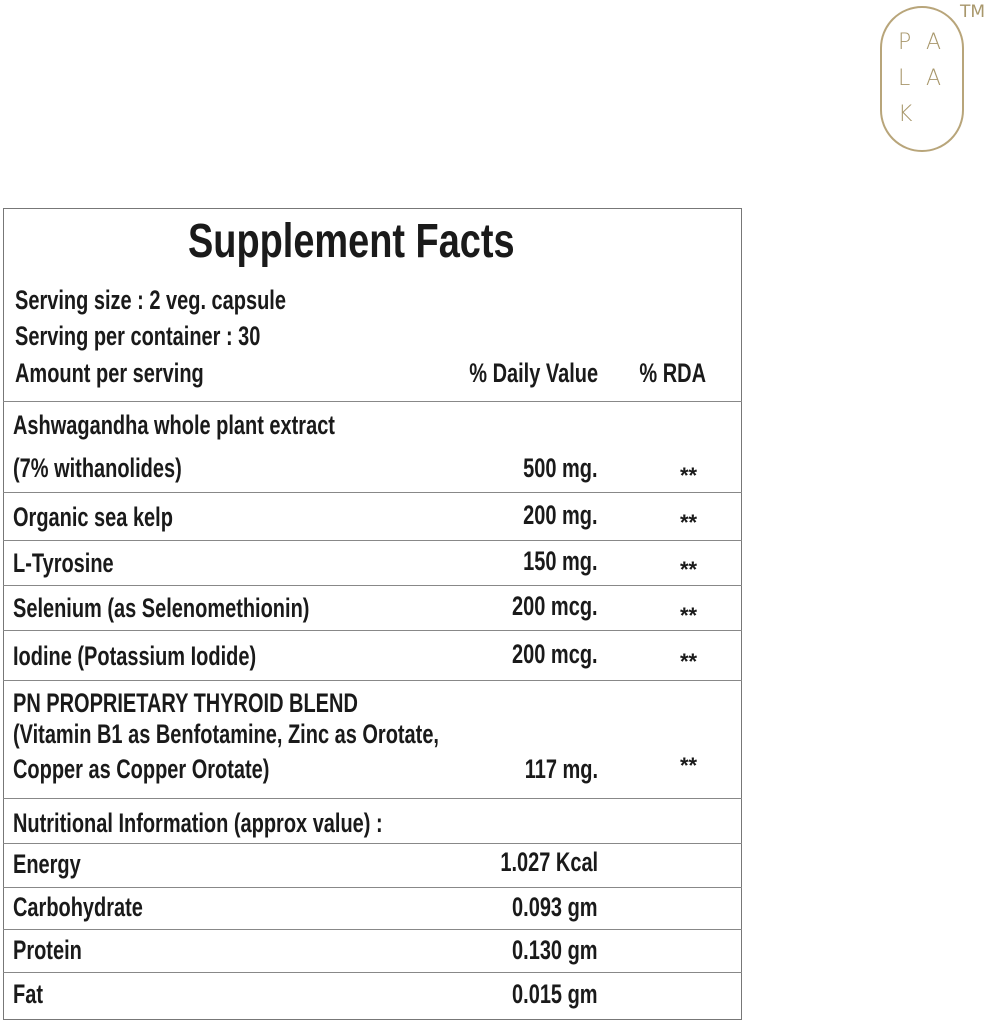 This screenshot has width=991, height=1024. Describe the element at coordinates (185, 703) in the screenshot. I see `ingredient-name: PN PROPRIETARY THYROID BLEND` at that location.